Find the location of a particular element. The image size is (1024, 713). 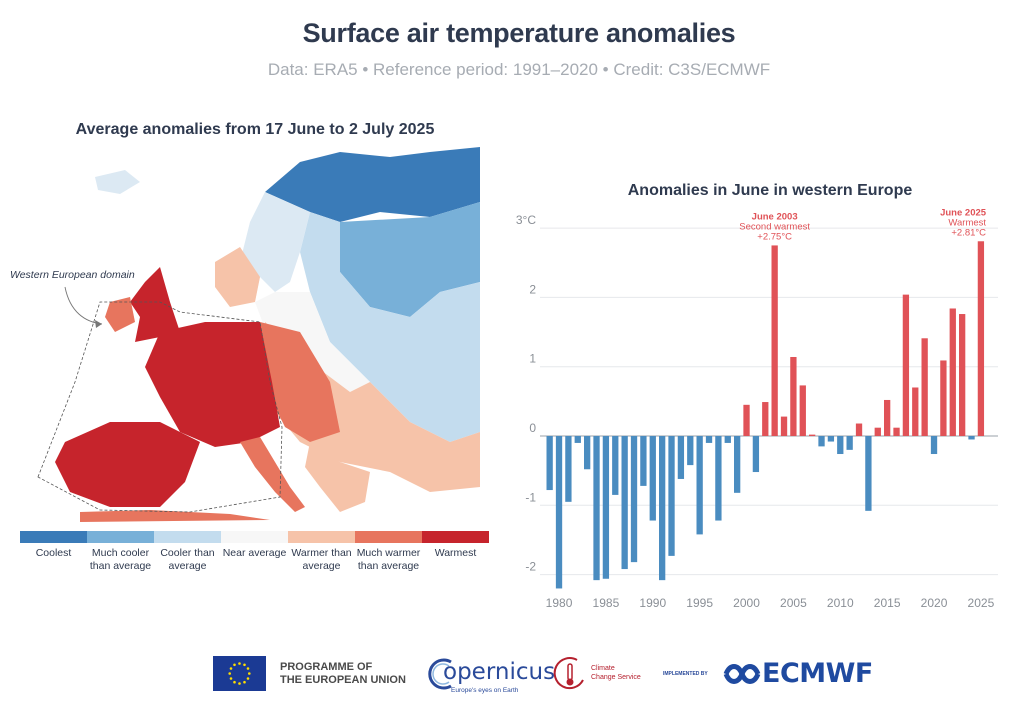

eu-programme-text: PROGRAMME OF THE EUROPEAN UNION is located at coordinates (343, 674).